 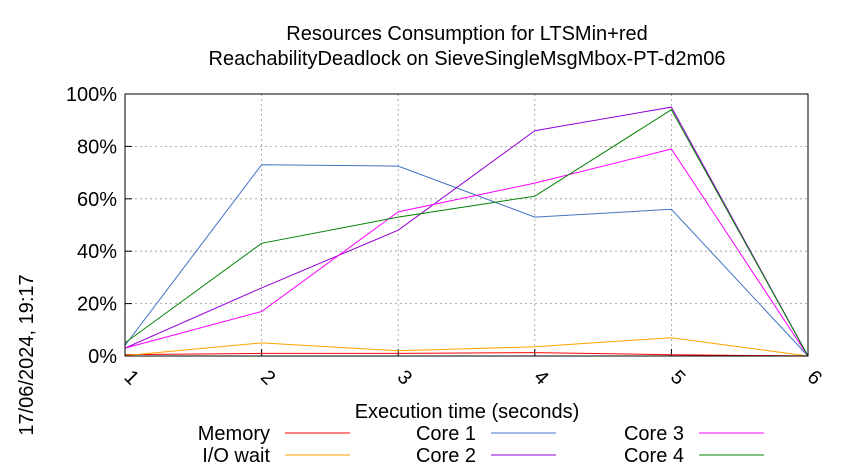 I want to click on legend-label: Core 3, so click(x=654, y=434).